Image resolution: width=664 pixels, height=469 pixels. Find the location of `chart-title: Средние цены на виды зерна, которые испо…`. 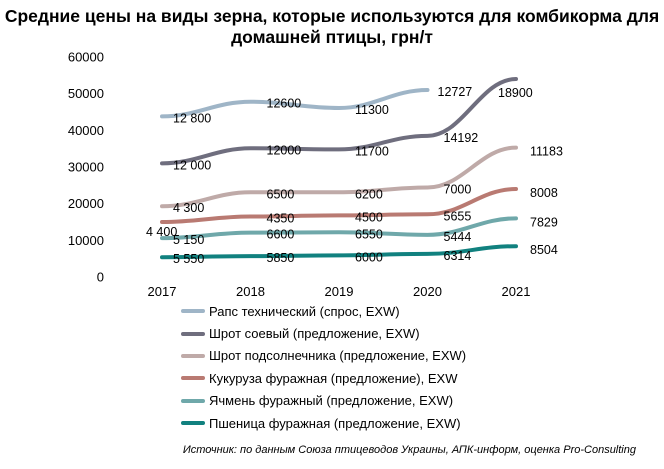

chart-title: Средние цены на виды зерна, которые испо… is located at coordinates (332, 26).